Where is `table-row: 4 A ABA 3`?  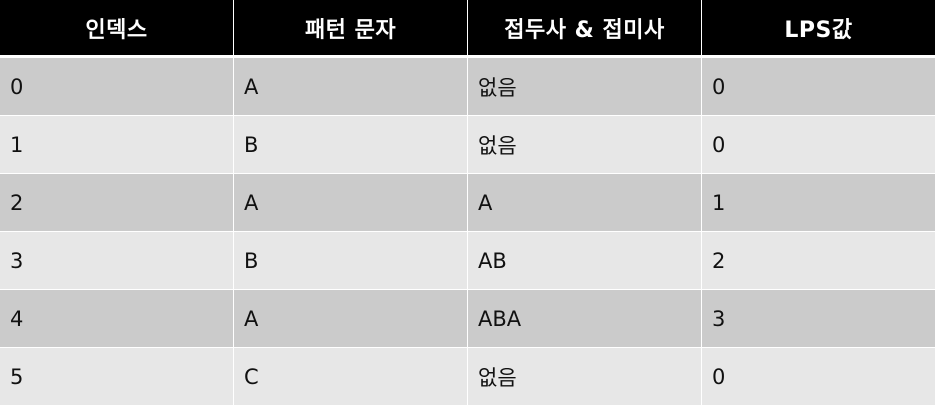
table-row: 4 A ABA 3 is located at coordinates (467, 319).